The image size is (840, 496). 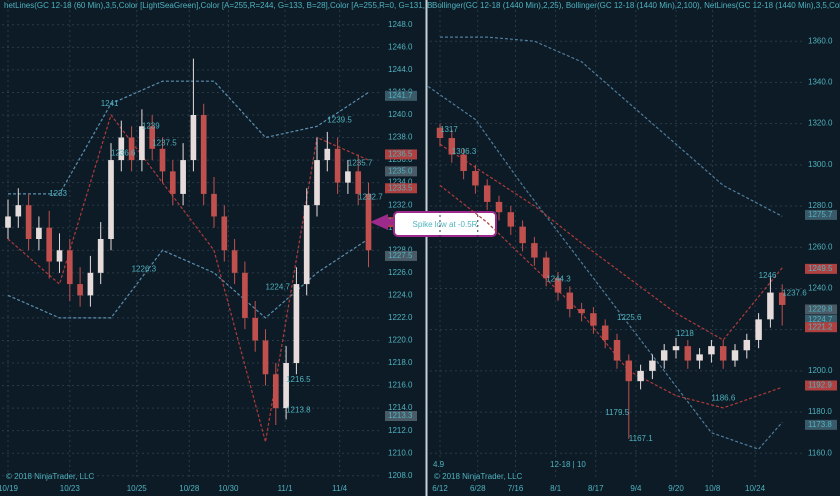 What do you see at coordinates (820, 326) in the screenshot?
I see `price-box-label: 1221.2` at bounding box center [820, 326].